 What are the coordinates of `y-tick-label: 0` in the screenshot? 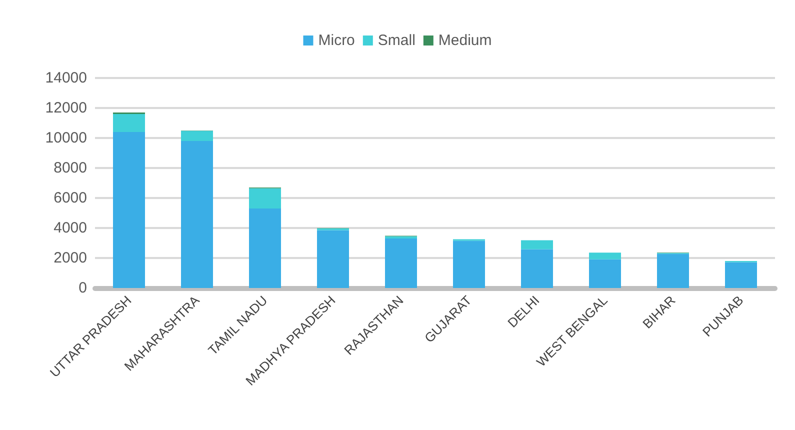 It's located at (82, 288).